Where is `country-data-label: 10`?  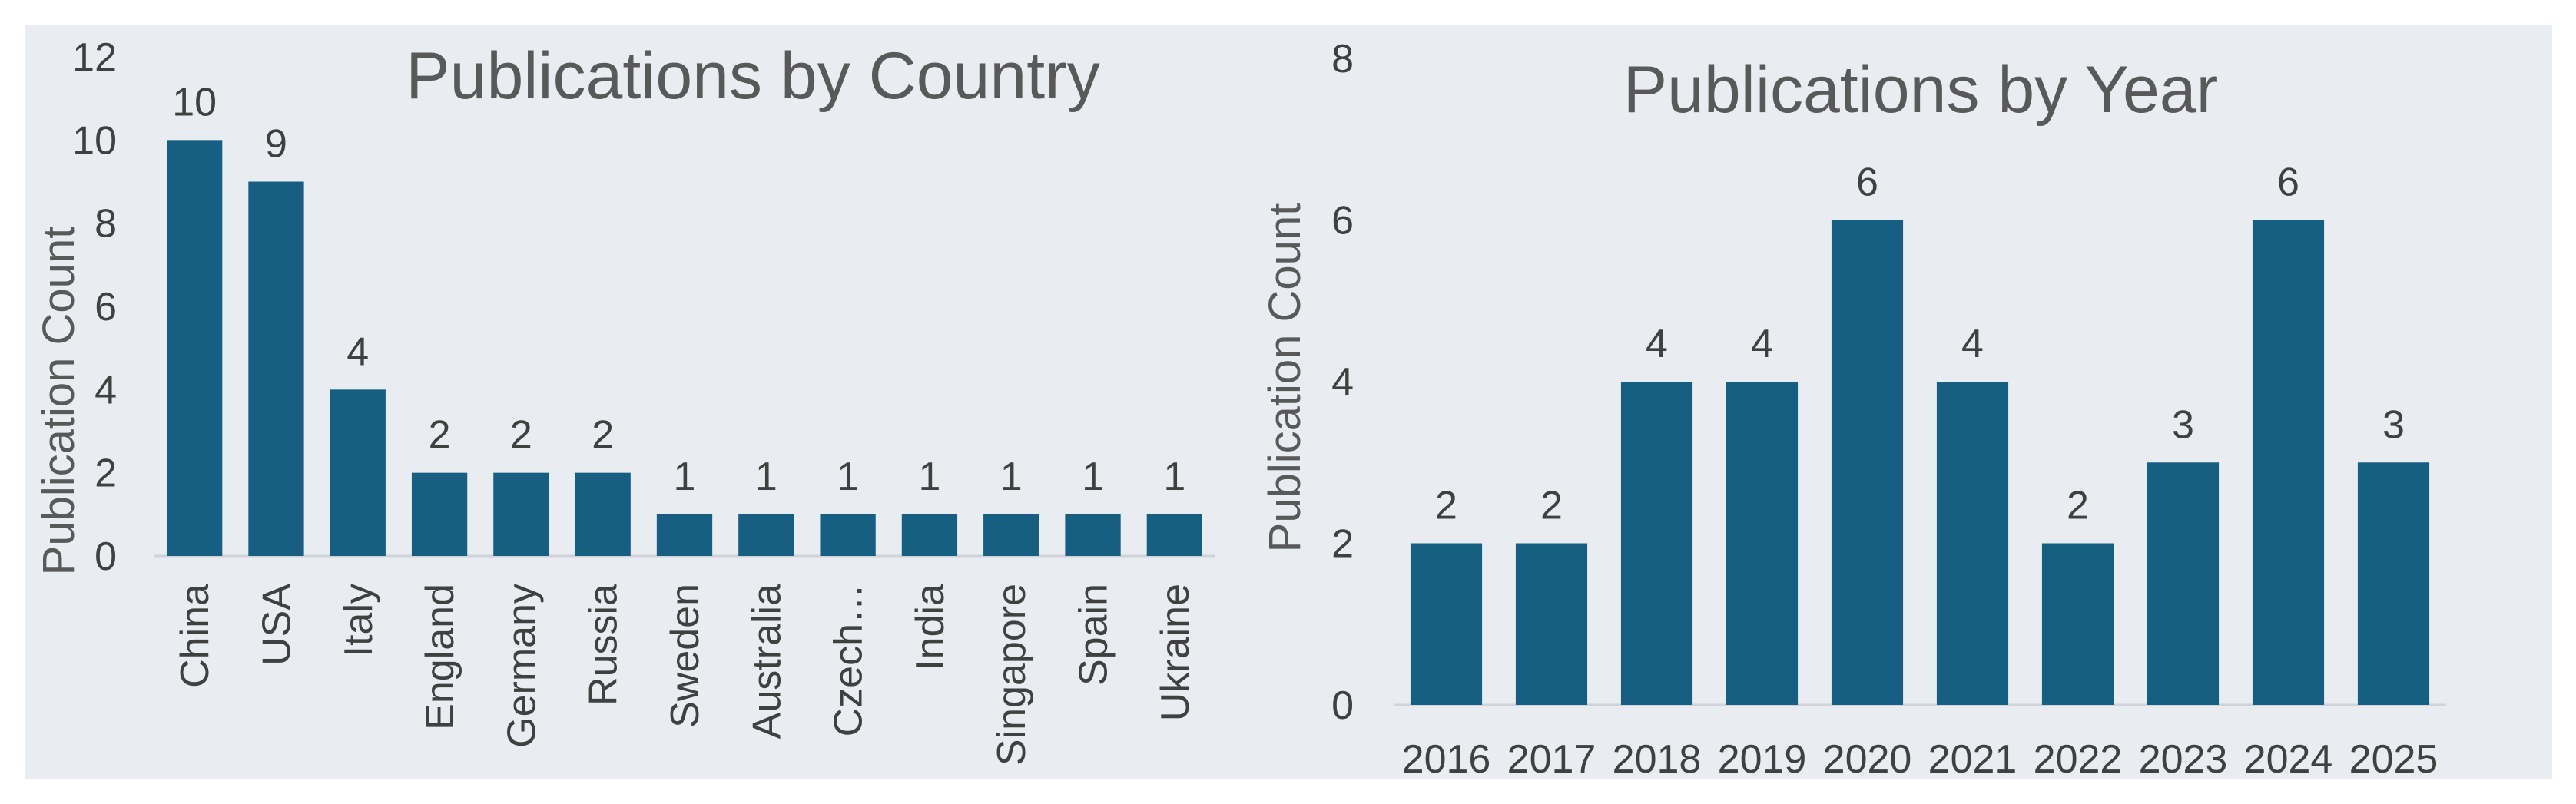
country-data-label: 10 is located at coordinates (194, 102).